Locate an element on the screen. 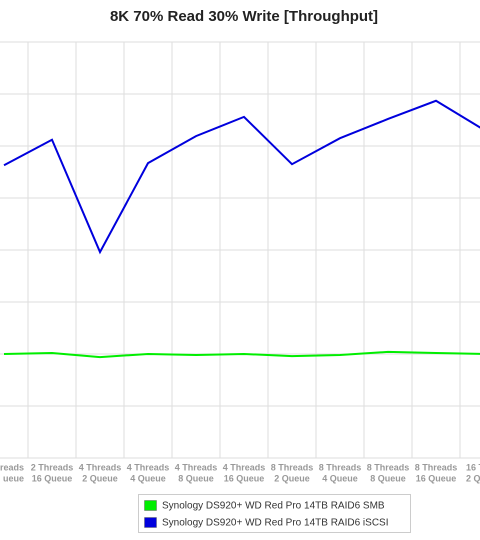  x-tick-label: 2 Threads is located at coordinates (52, 467).